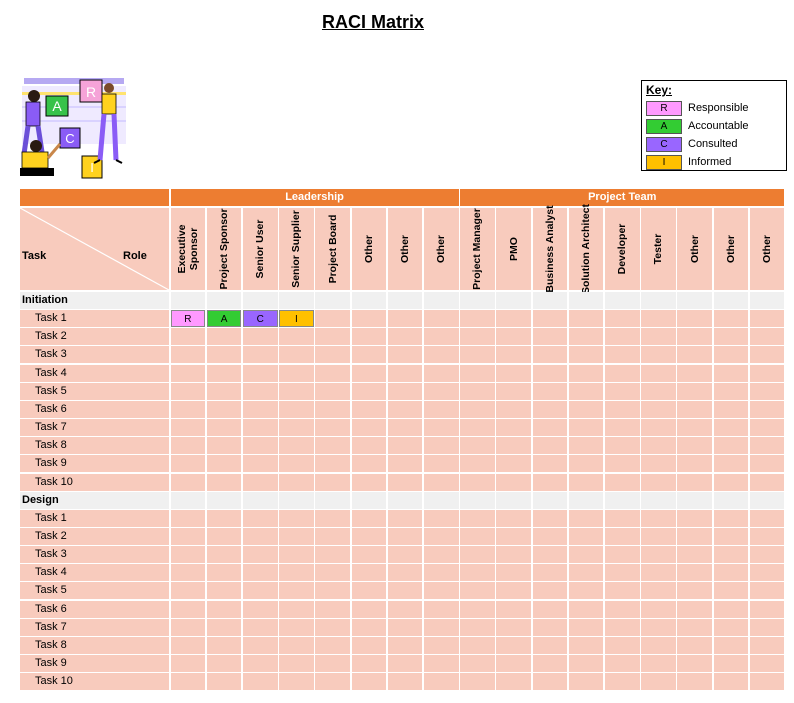 This screenshot has width=794, height=703. I want to click on raci-cell-i: I, so click(296, 319).